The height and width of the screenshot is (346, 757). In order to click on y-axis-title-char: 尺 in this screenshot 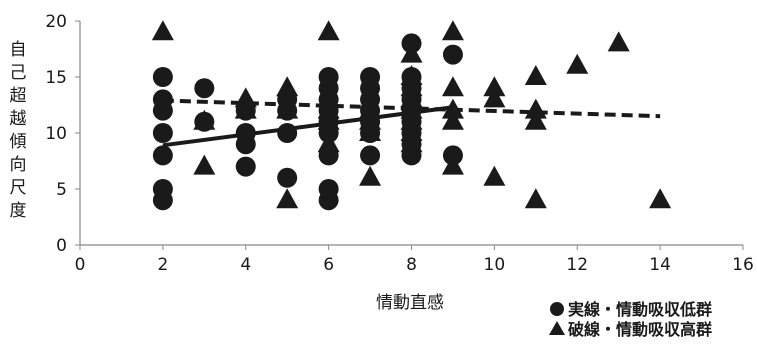, I will do `click(18, 188)`.